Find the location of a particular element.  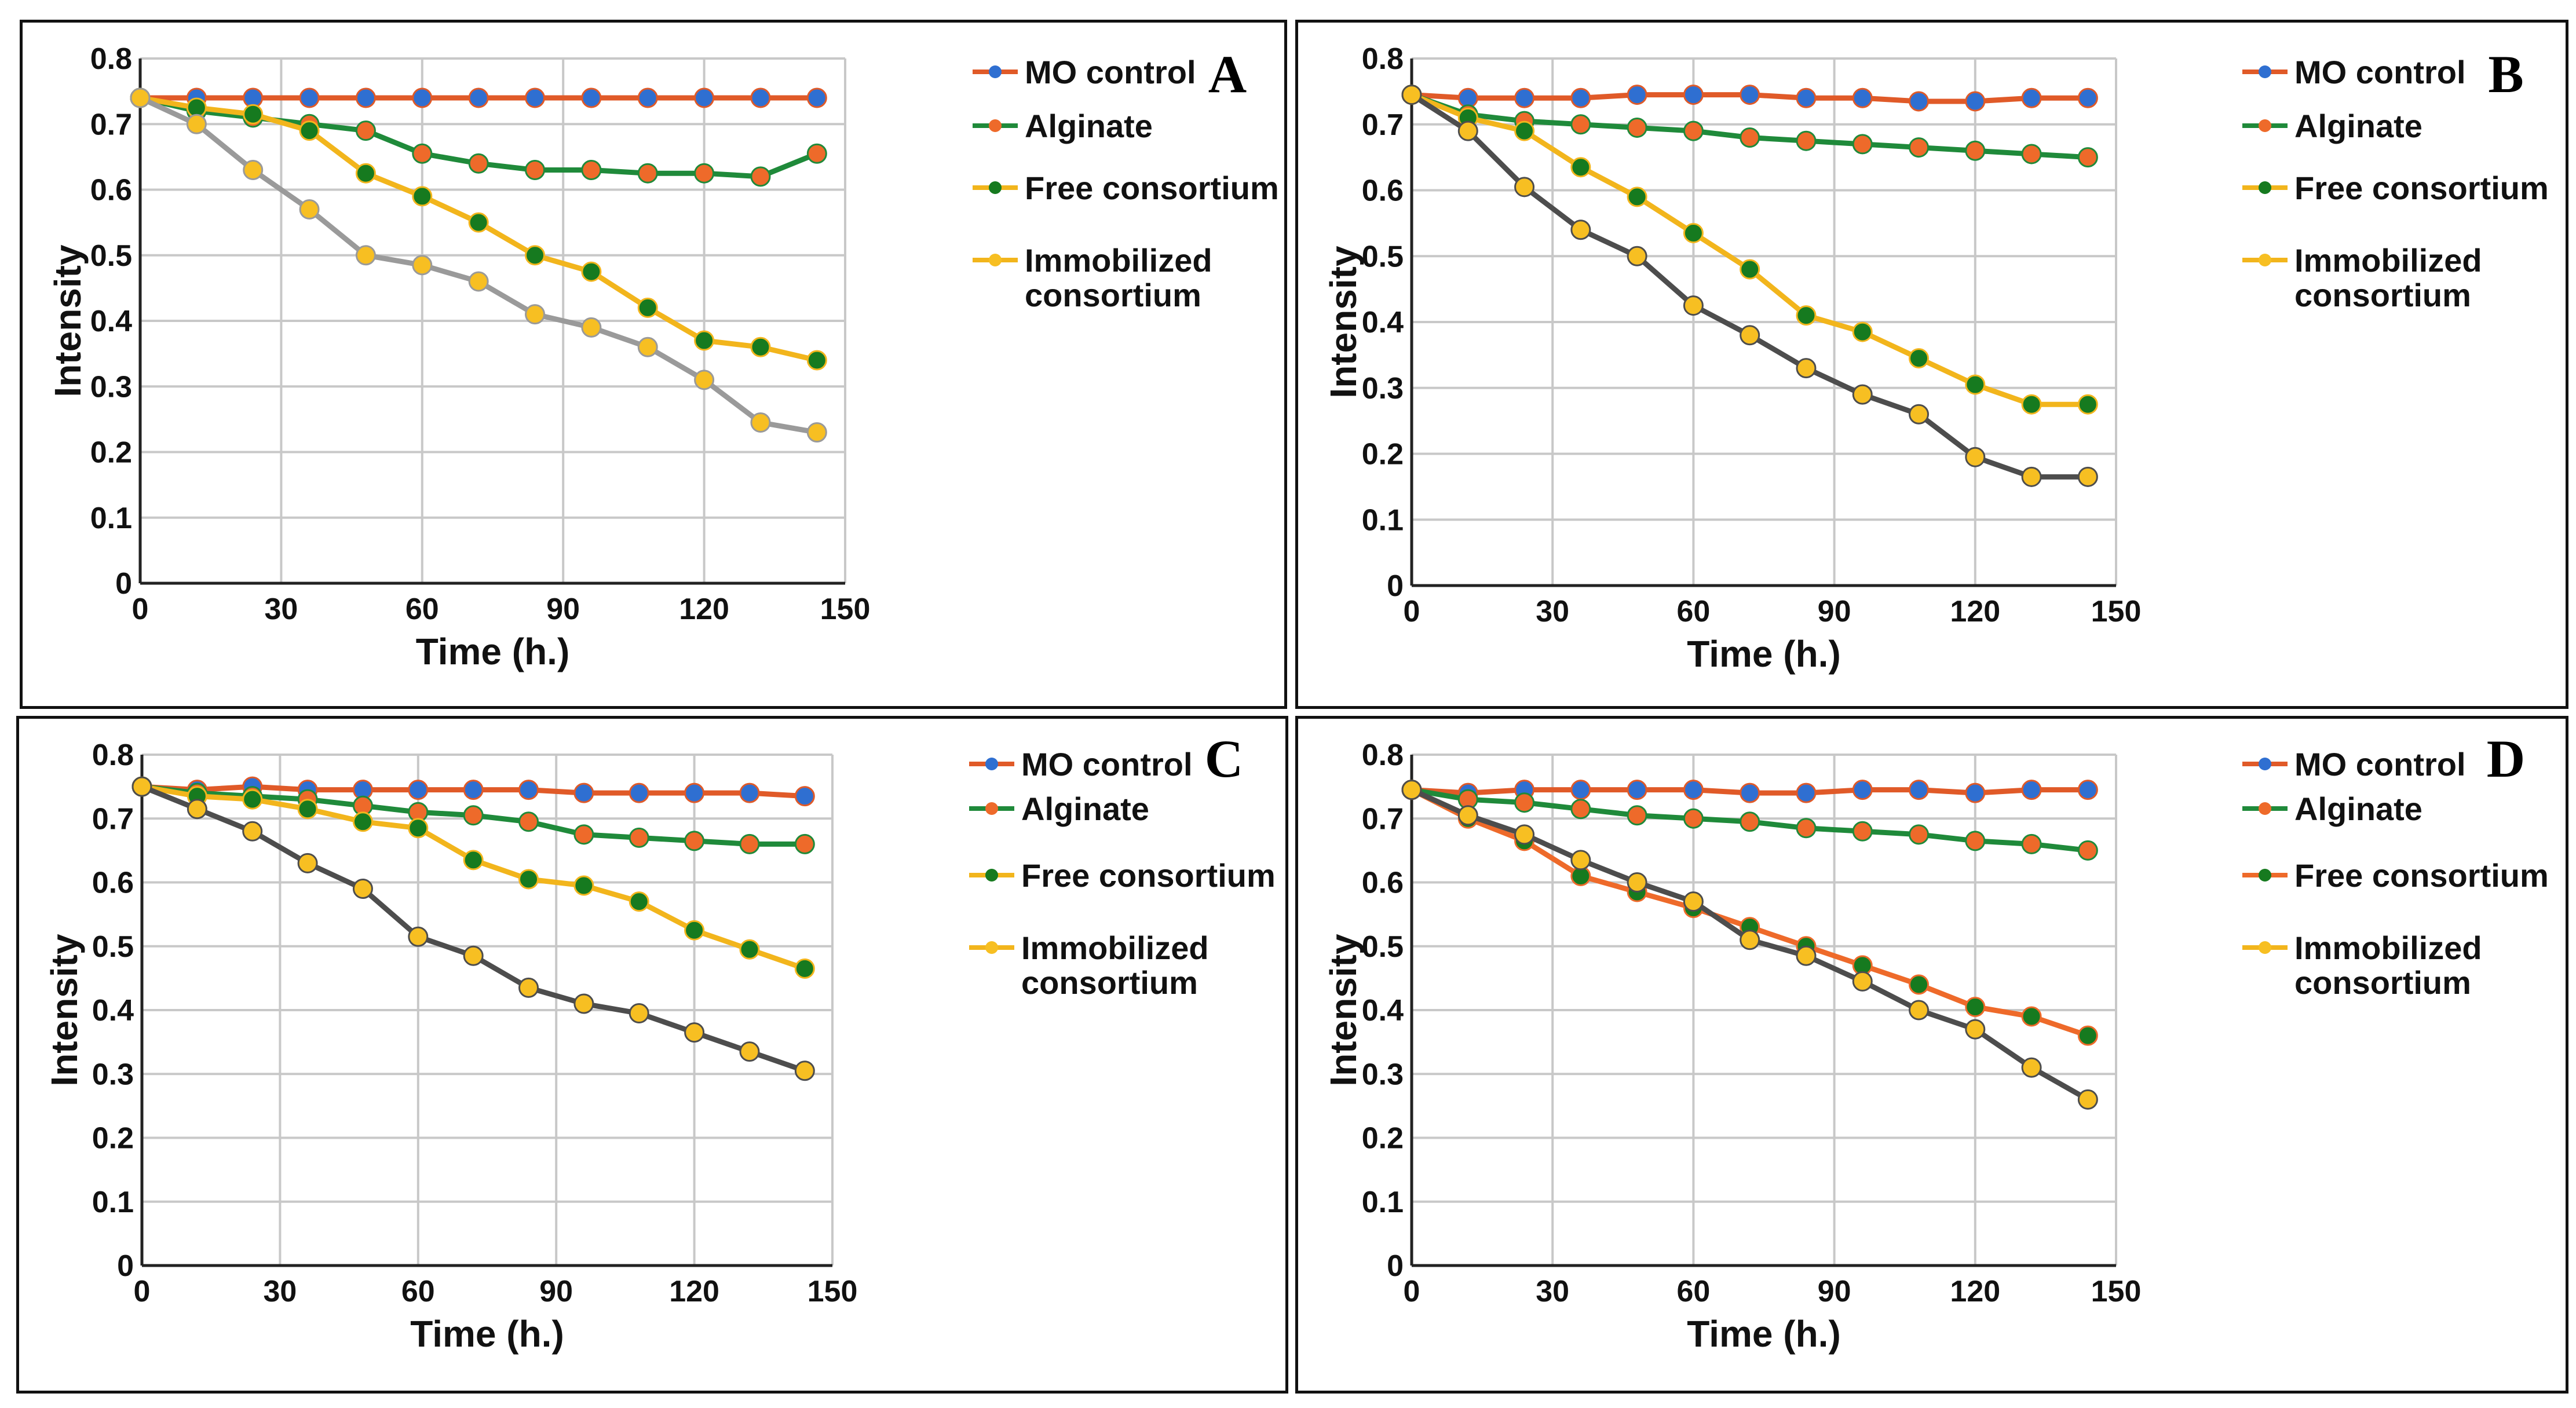

panel-label: B is located at coordinates (2505, 74).